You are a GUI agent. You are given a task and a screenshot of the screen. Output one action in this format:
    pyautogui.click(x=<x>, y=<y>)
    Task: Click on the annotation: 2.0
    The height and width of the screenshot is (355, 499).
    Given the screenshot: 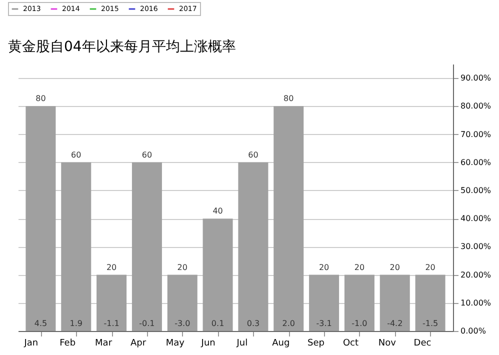 What is the action you would take?
    pyautogui.click(x=288, y=323)
    